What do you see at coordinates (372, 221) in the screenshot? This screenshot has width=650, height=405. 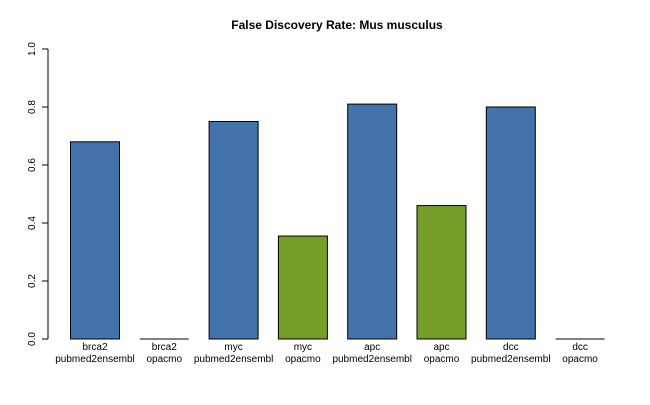 I see `bar-apc-pubmed2ensembl` at bounding box center [372, 221].